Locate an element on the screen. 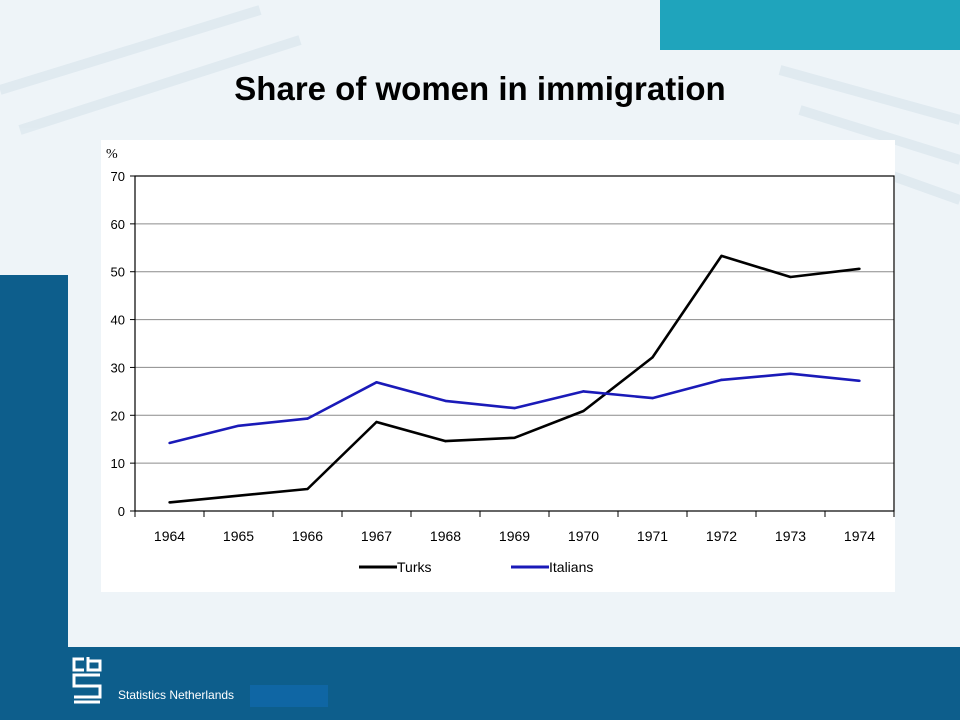  y-tick-label: 0 is located at coordinates (121, 511).